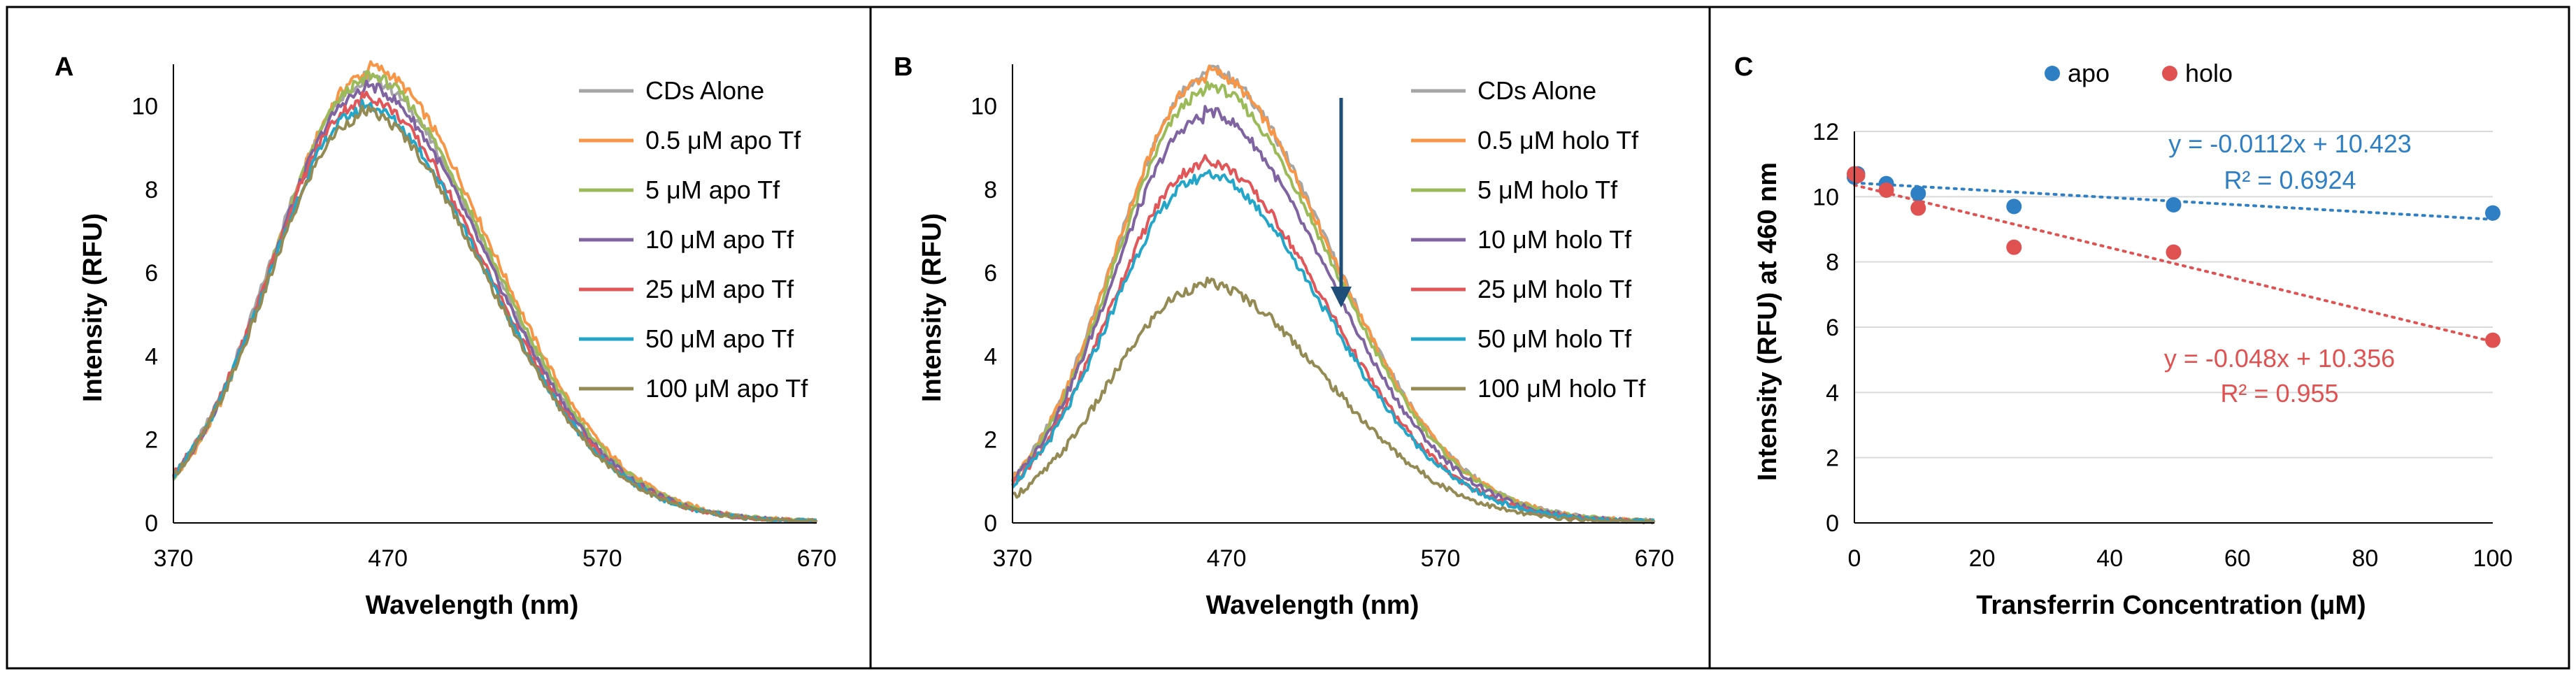 The width and height of the screenshot is (2576, 683). I want to click on panel-b-y-tick-label: 4, so click(990, 356).